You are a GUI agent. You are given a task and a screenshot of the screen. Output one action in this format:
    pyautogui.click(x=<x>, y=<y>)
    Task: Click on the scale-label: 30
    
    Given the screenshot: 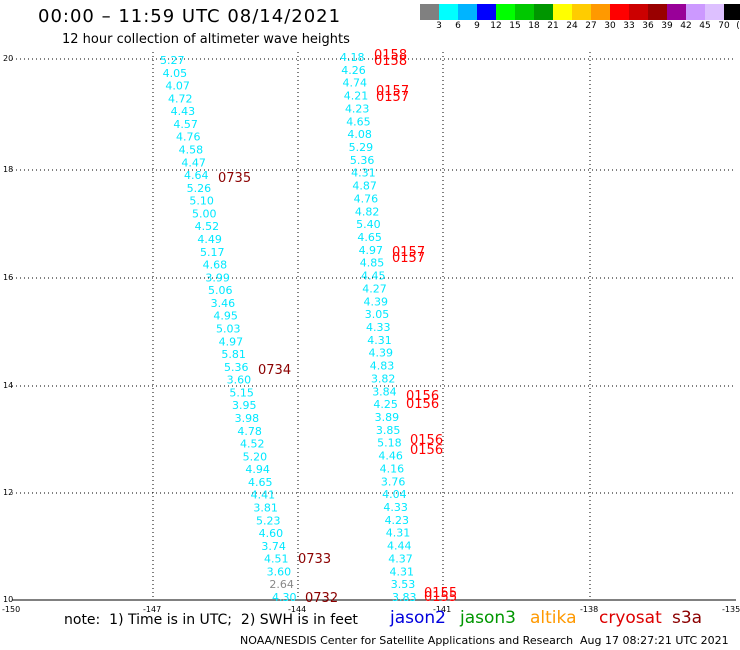 What is the action you would take?
    pyautogui.click(x=610, y=26)
    